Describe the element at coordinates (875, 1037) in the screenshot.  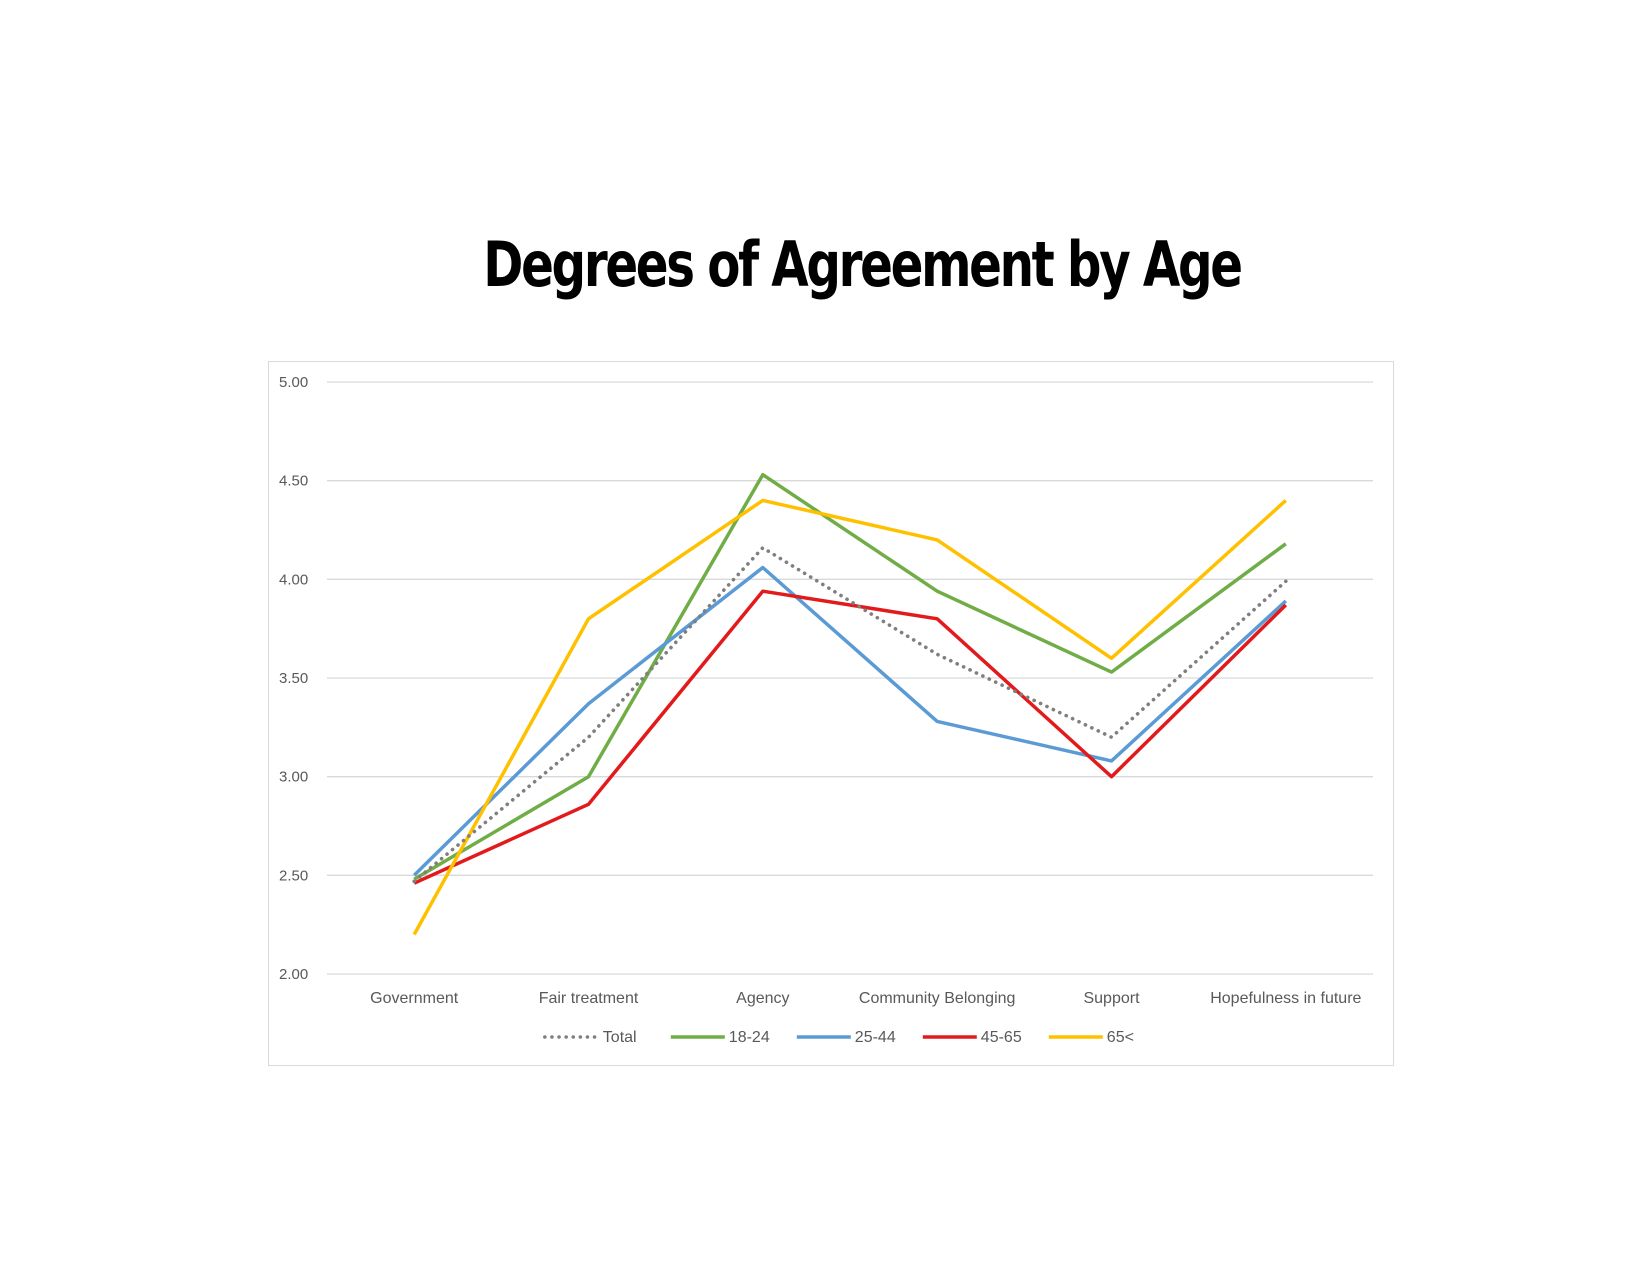
I see `legend-label-25-44: 25-44` at that location.